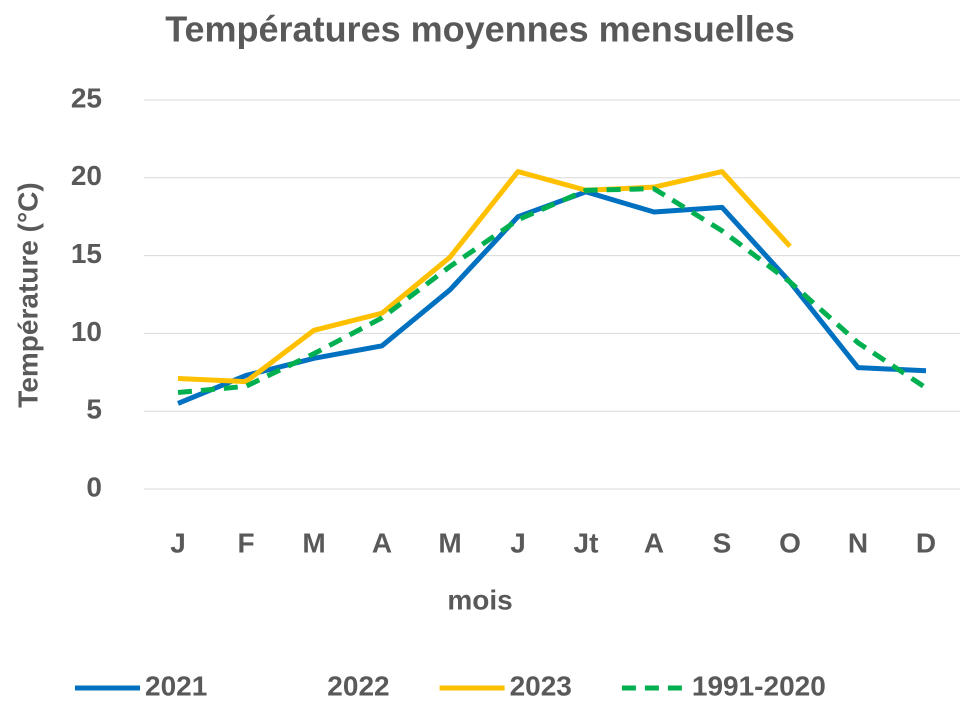  What do you see at coordinates (86, 175) in the screenshot?
I see `y-tick-label: 20` at bounding box center [86, 175].